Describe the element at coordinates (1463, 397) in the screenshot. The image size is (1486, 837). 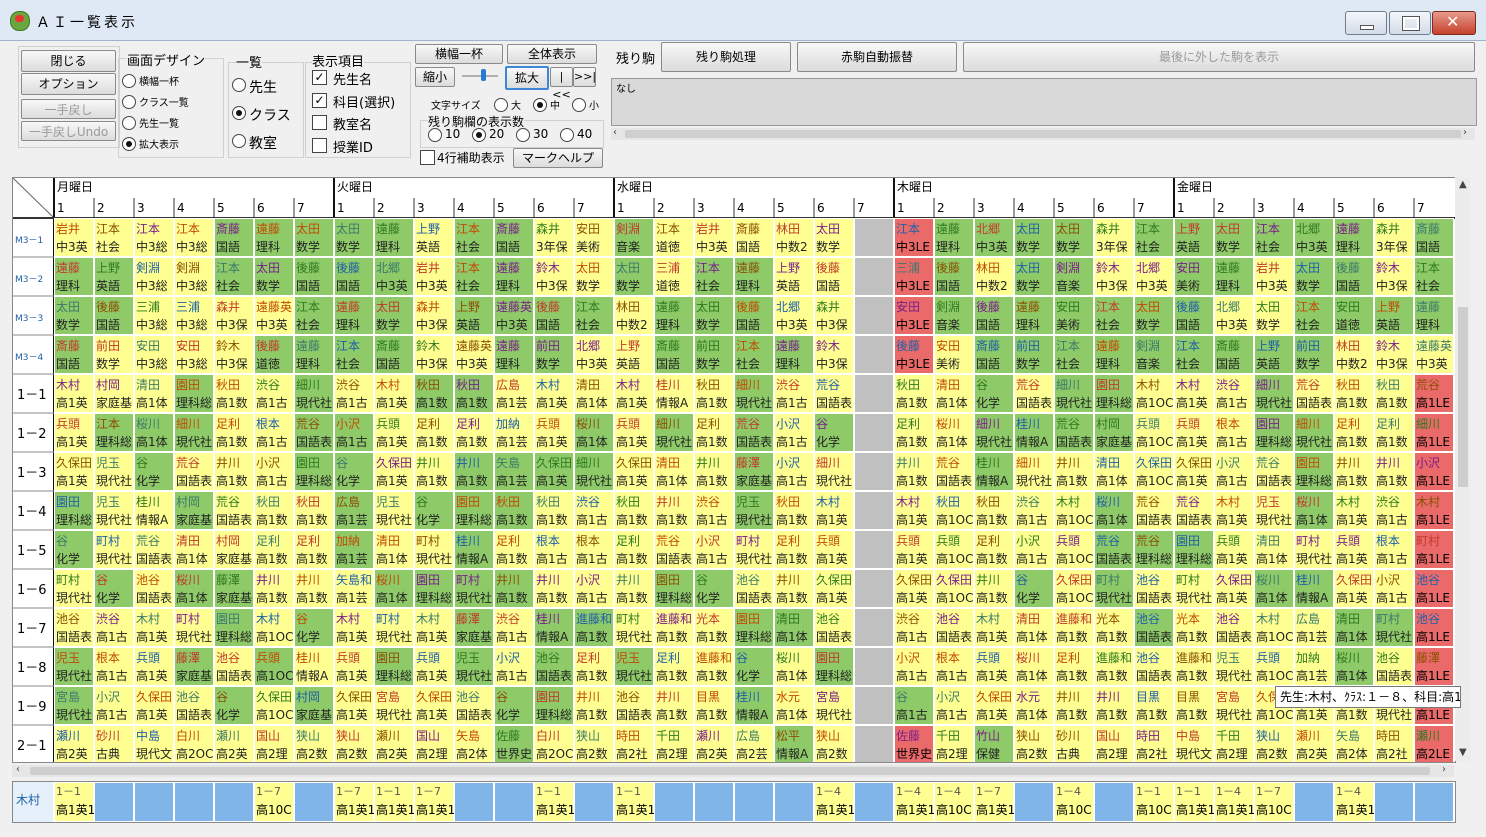
I see `grid-v-scroll-thumb` at that location.